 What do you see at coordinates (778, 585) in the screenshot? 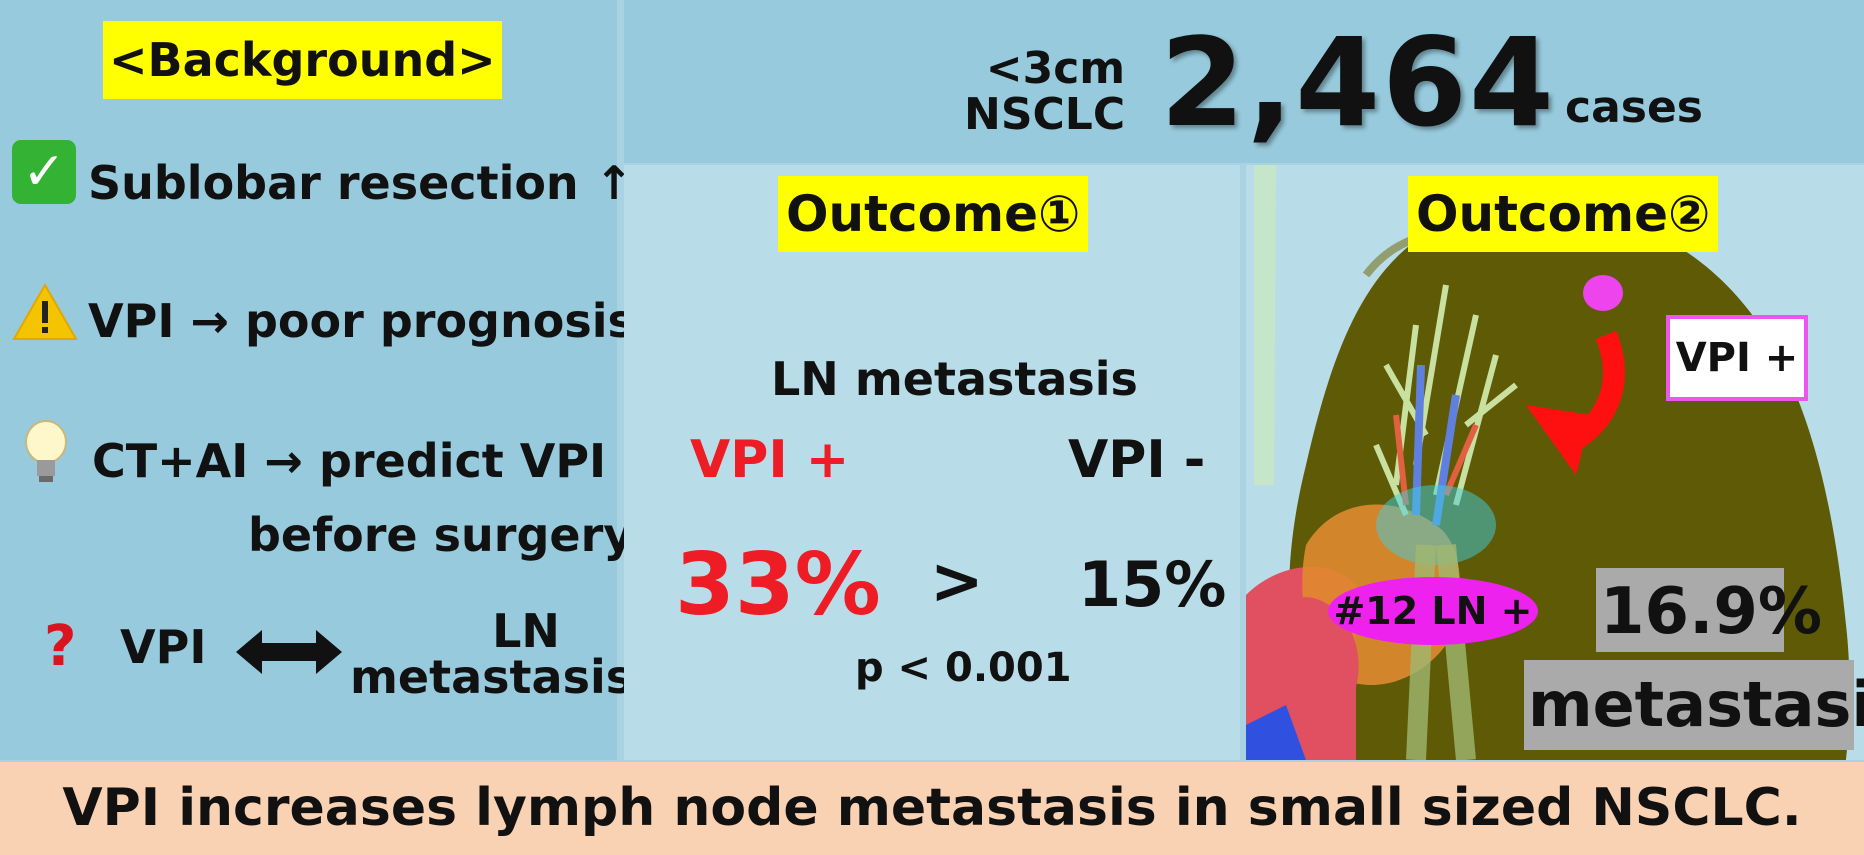
I see `outcome1-vpi-positive-rate: 33%` at bounding box center [778, 585].